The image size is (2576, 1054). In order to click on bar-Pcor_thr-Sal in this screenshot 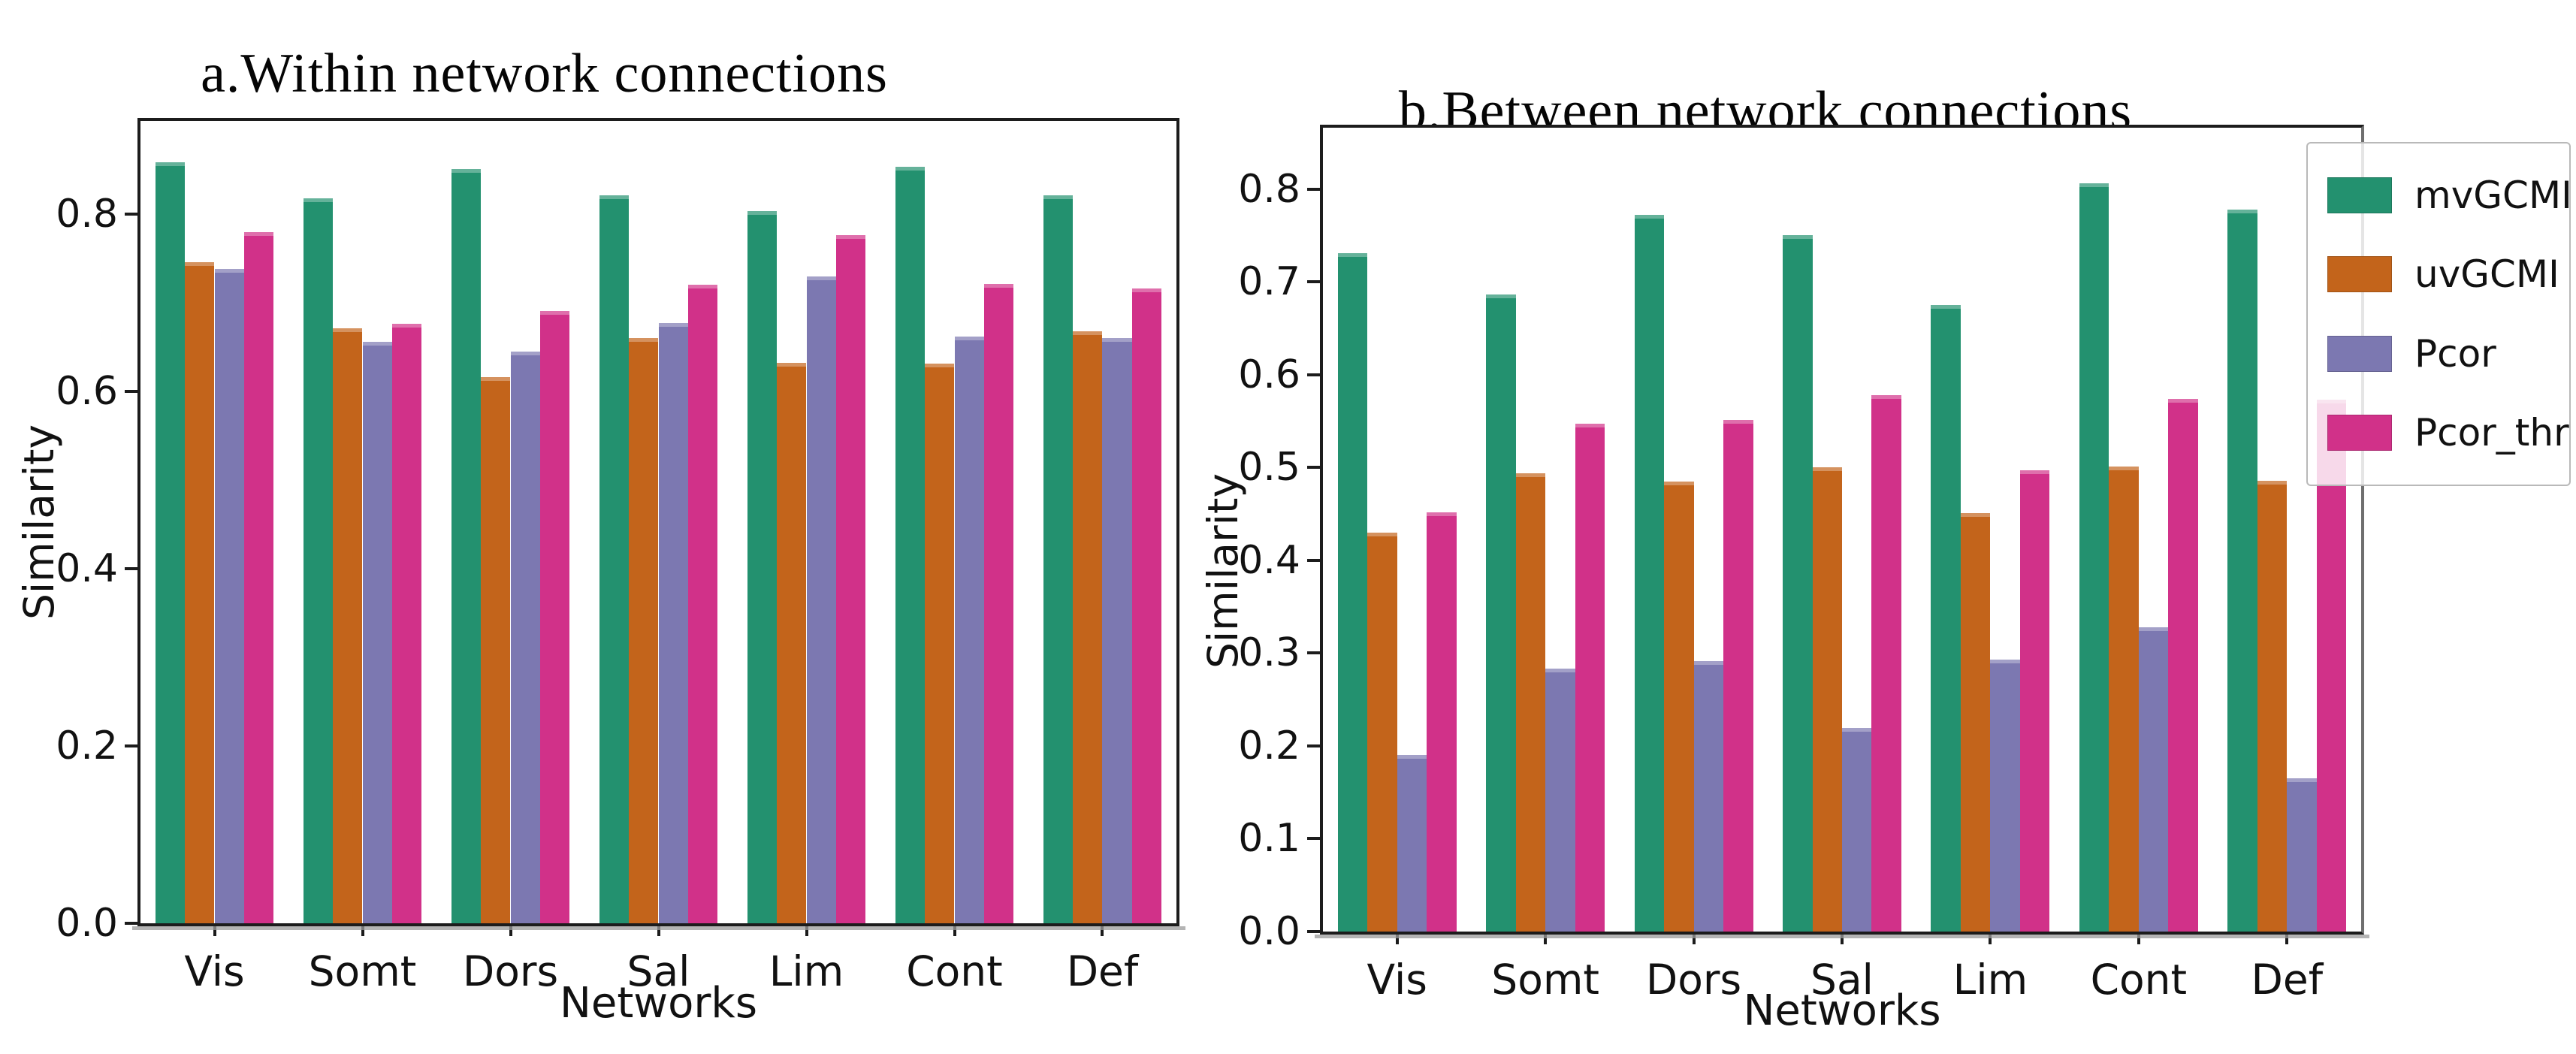, I will do `click(702, 604)`.